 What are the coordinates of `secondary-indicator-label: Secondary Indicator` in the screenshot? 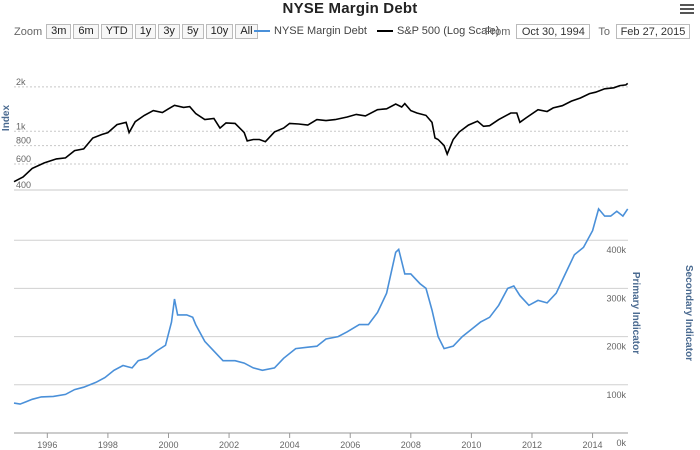 It's located at (688, 313).